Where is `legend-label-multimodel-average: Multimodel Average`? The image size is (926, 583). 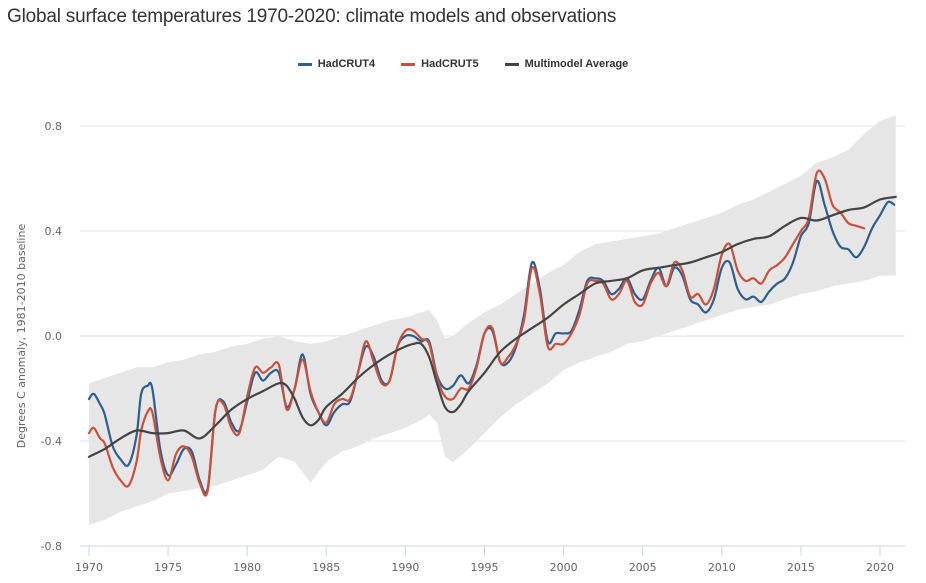 legend-label-multimodel-average: Multimodel Average is located at coordinates (576, 64).